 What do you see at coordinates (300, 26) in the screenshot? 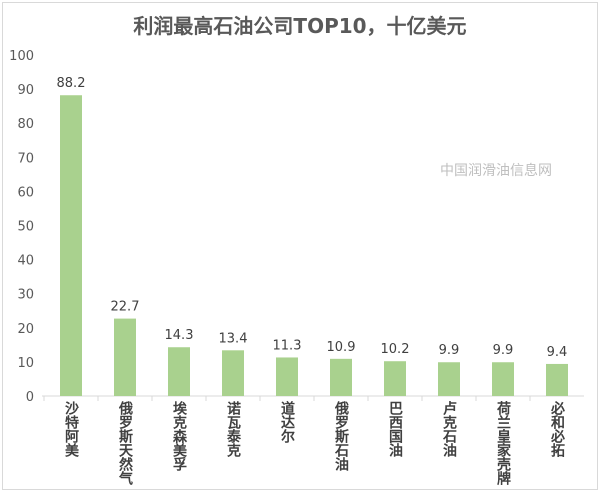
I see `chart-title: 利润最高石油公司TOP10，十亿美元` at bounding box center [300, 26].